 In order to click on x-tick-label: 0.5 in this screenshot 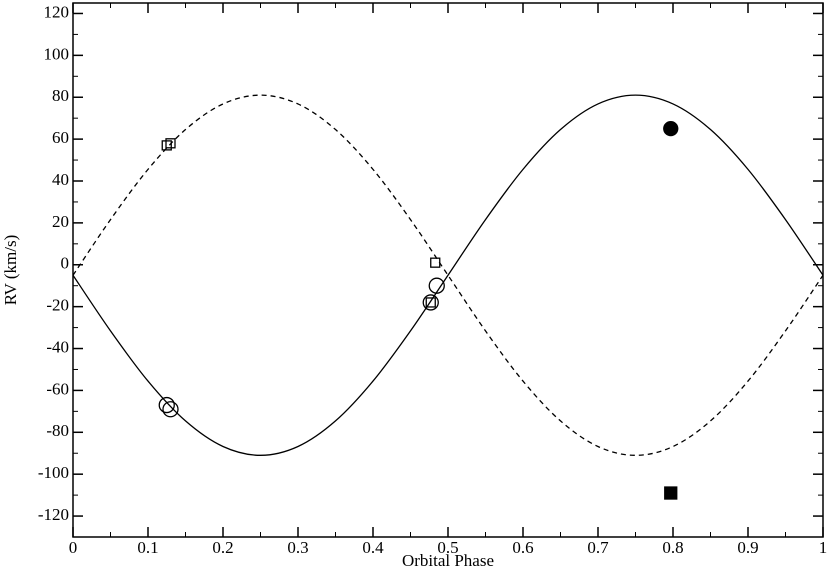, I will do `click(447, 547)`.